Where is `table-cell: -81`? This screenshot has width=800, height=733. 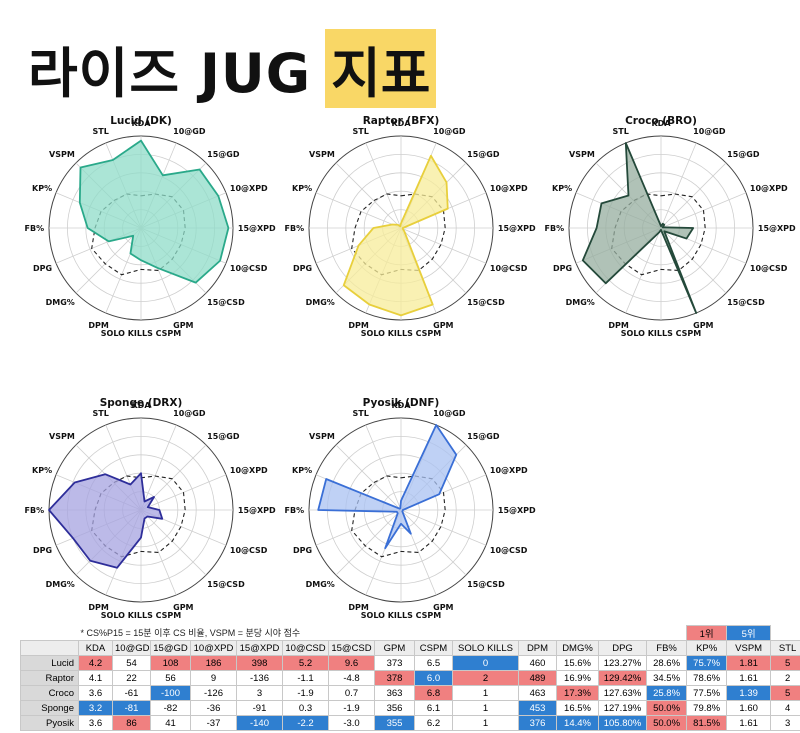 table-cell: -81 is located at coordinates (131, 708).